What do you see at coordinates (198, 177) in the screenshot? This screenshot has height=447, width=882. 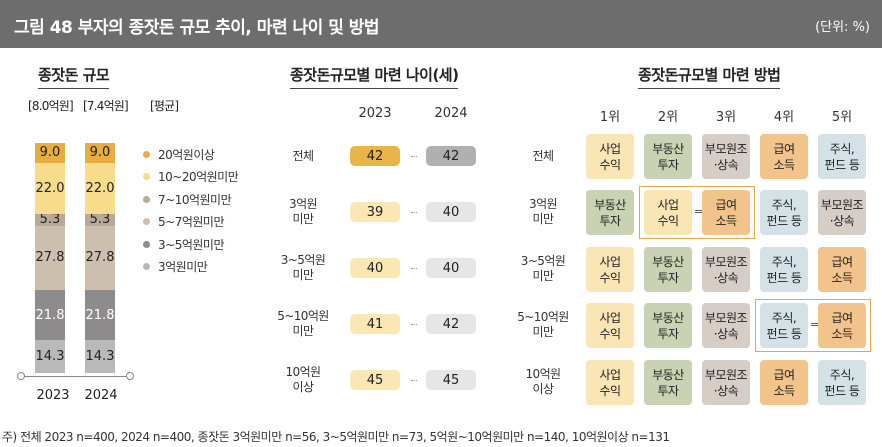 I see `legend-label: 10~20억원미만` at bounding box center [198, 177].